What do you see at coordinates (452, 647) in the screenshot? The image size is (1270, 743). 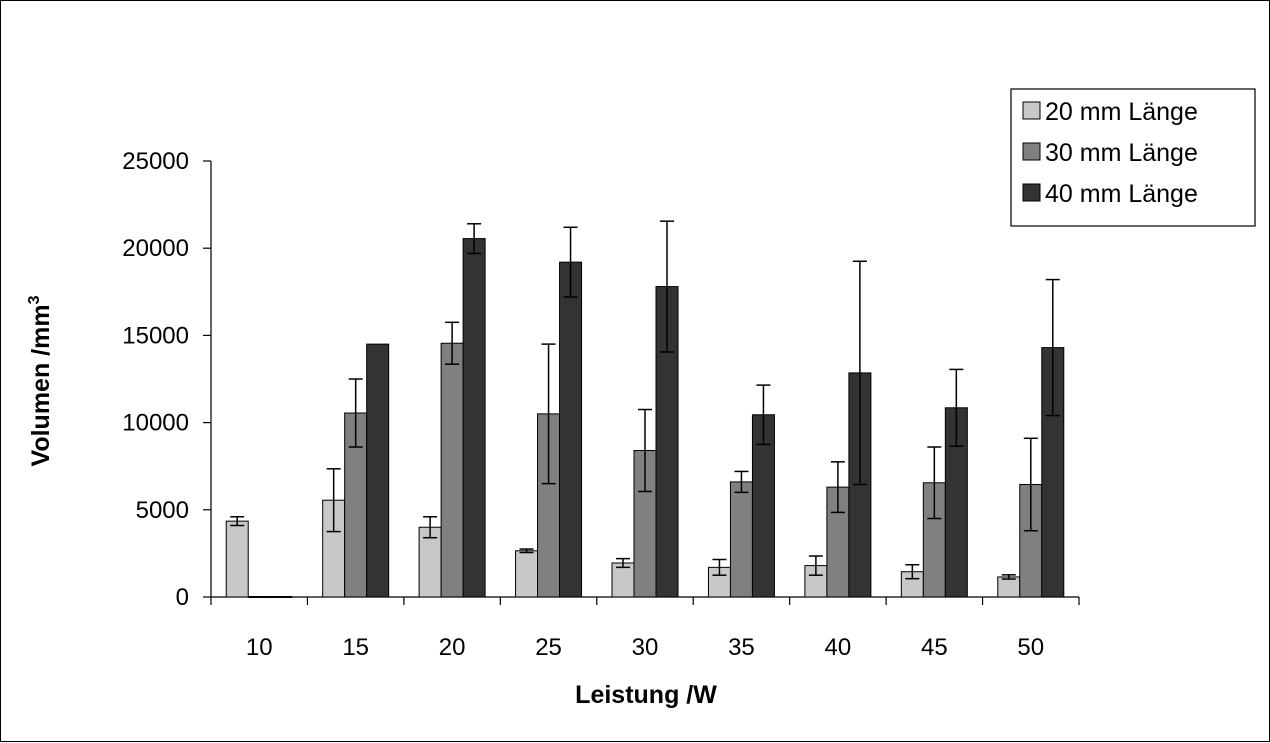 I see `x-tick-label: 20` at bounding box center [452, 647].